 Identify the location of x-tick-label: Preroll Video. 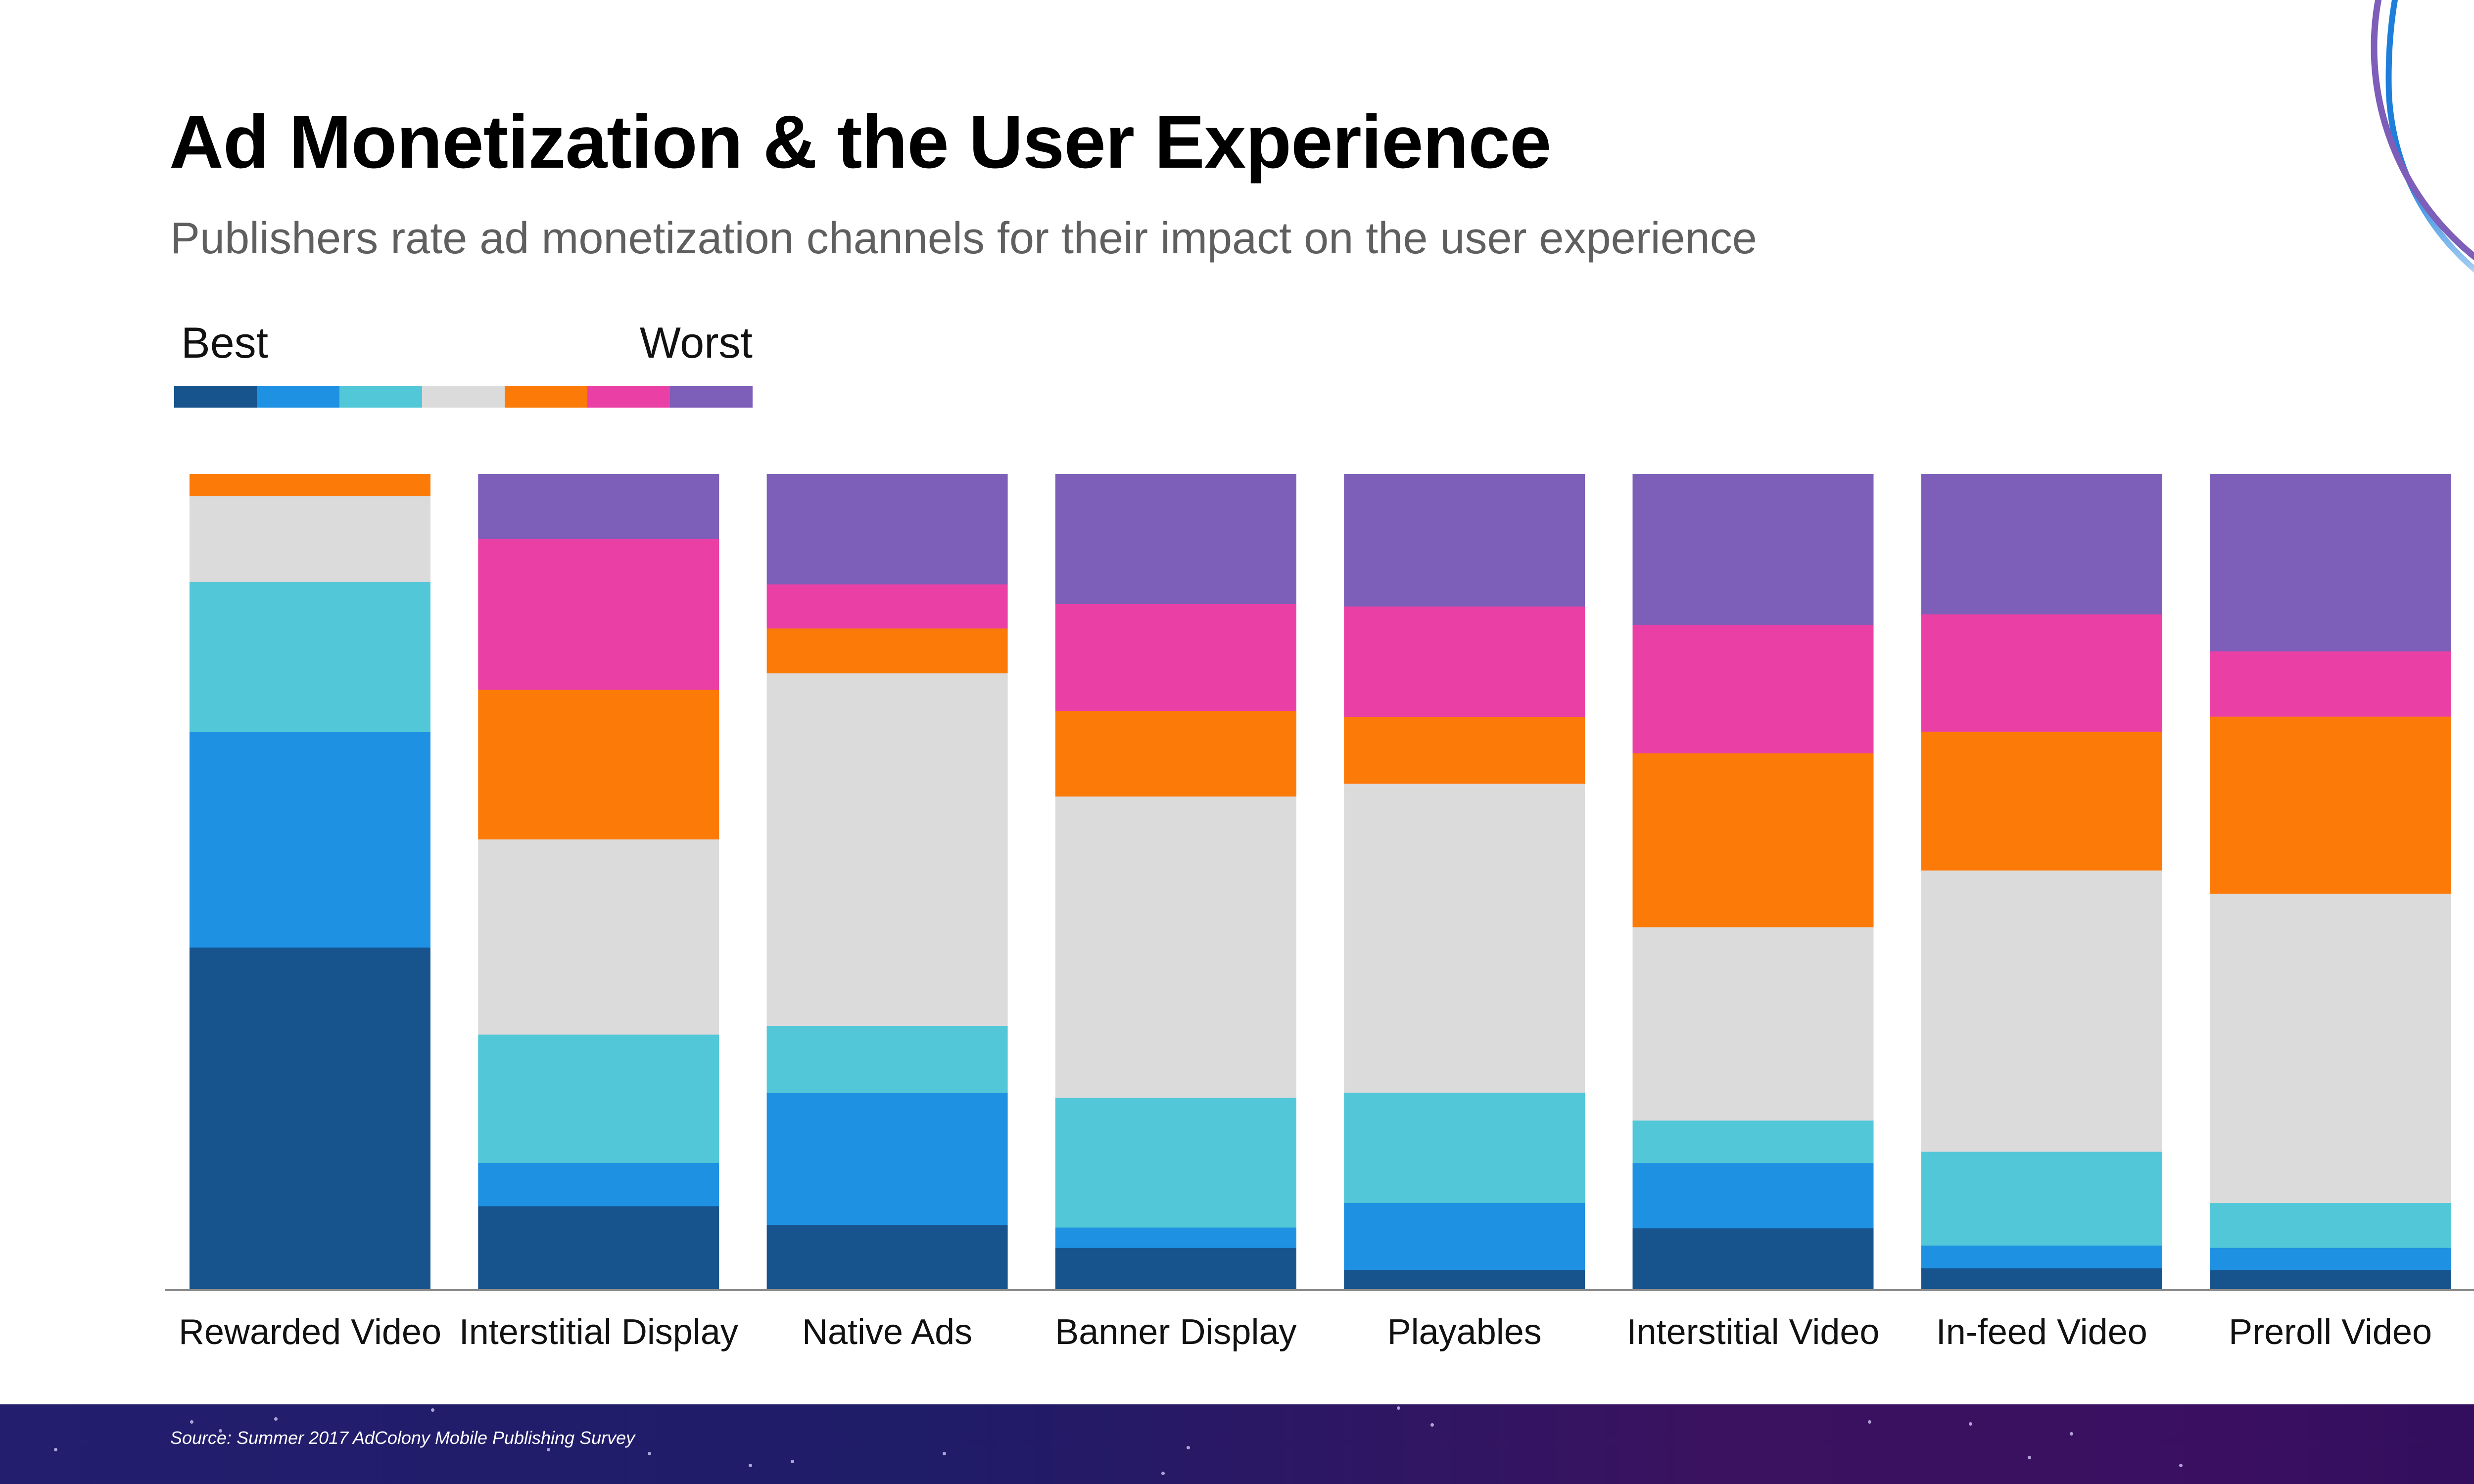
(2330, 1332).